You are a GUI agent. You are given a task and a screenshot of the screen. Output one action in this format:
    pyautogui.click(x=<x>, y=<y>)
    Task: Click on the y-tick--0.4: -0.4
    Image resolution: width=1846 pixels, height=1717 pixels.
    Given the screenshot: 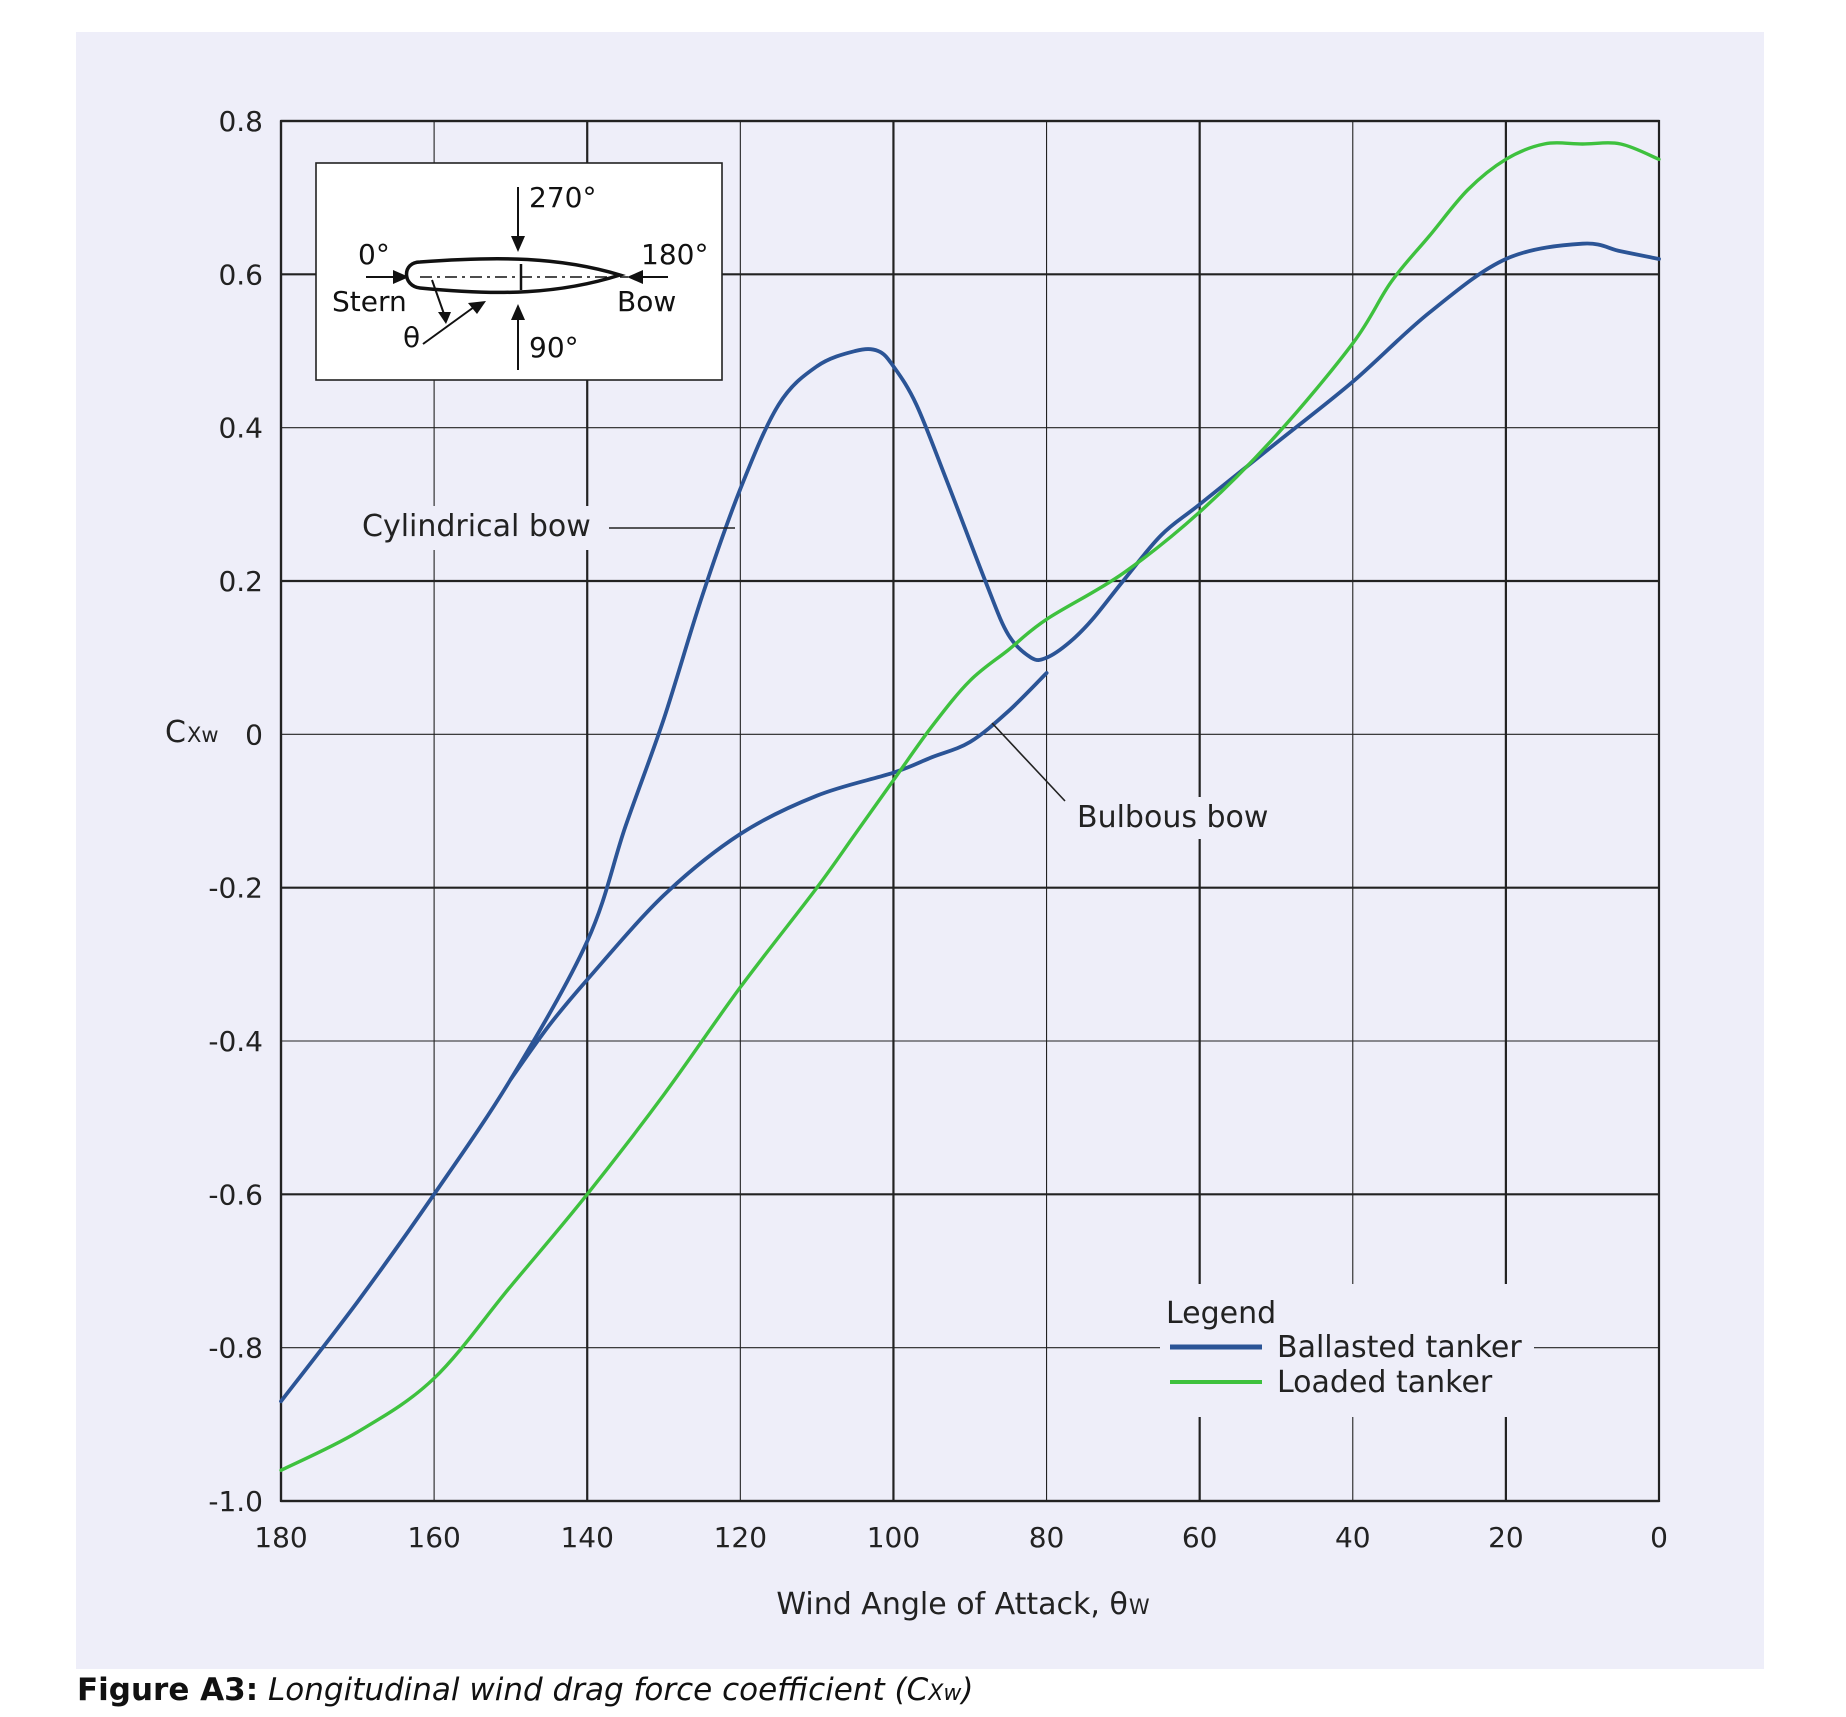 What is the action you would take?
    pyautogui.click(x=235, y=1041)
    